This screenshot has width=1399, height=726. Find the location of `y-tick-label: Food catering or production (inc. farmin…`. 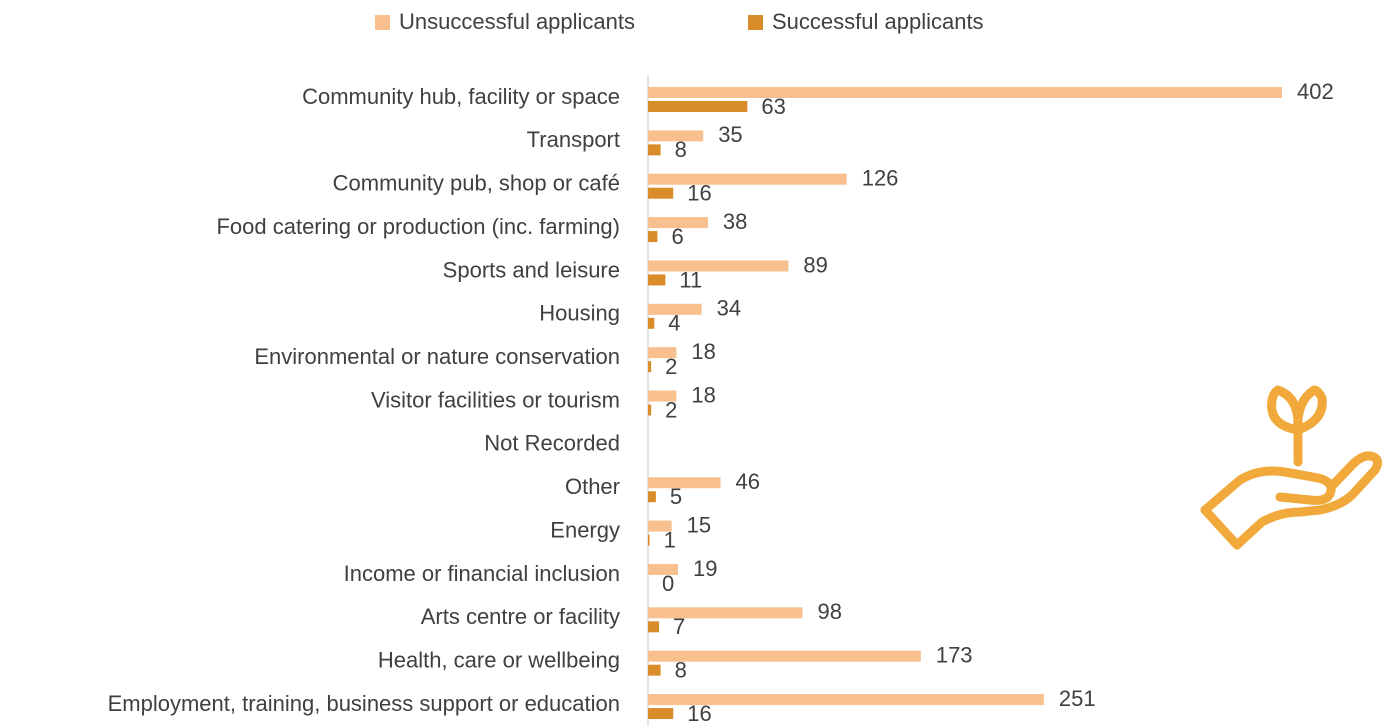

y-tick-label: Food catering or production (inc. farmin… is located at coordinates (418, 226).